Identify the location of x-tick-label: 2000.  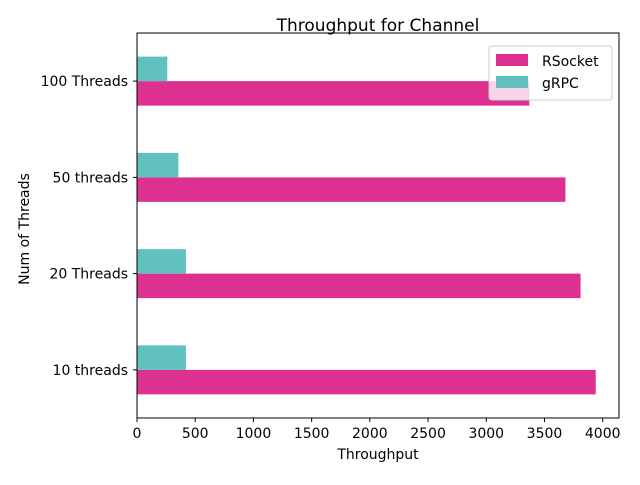
(370, 434).